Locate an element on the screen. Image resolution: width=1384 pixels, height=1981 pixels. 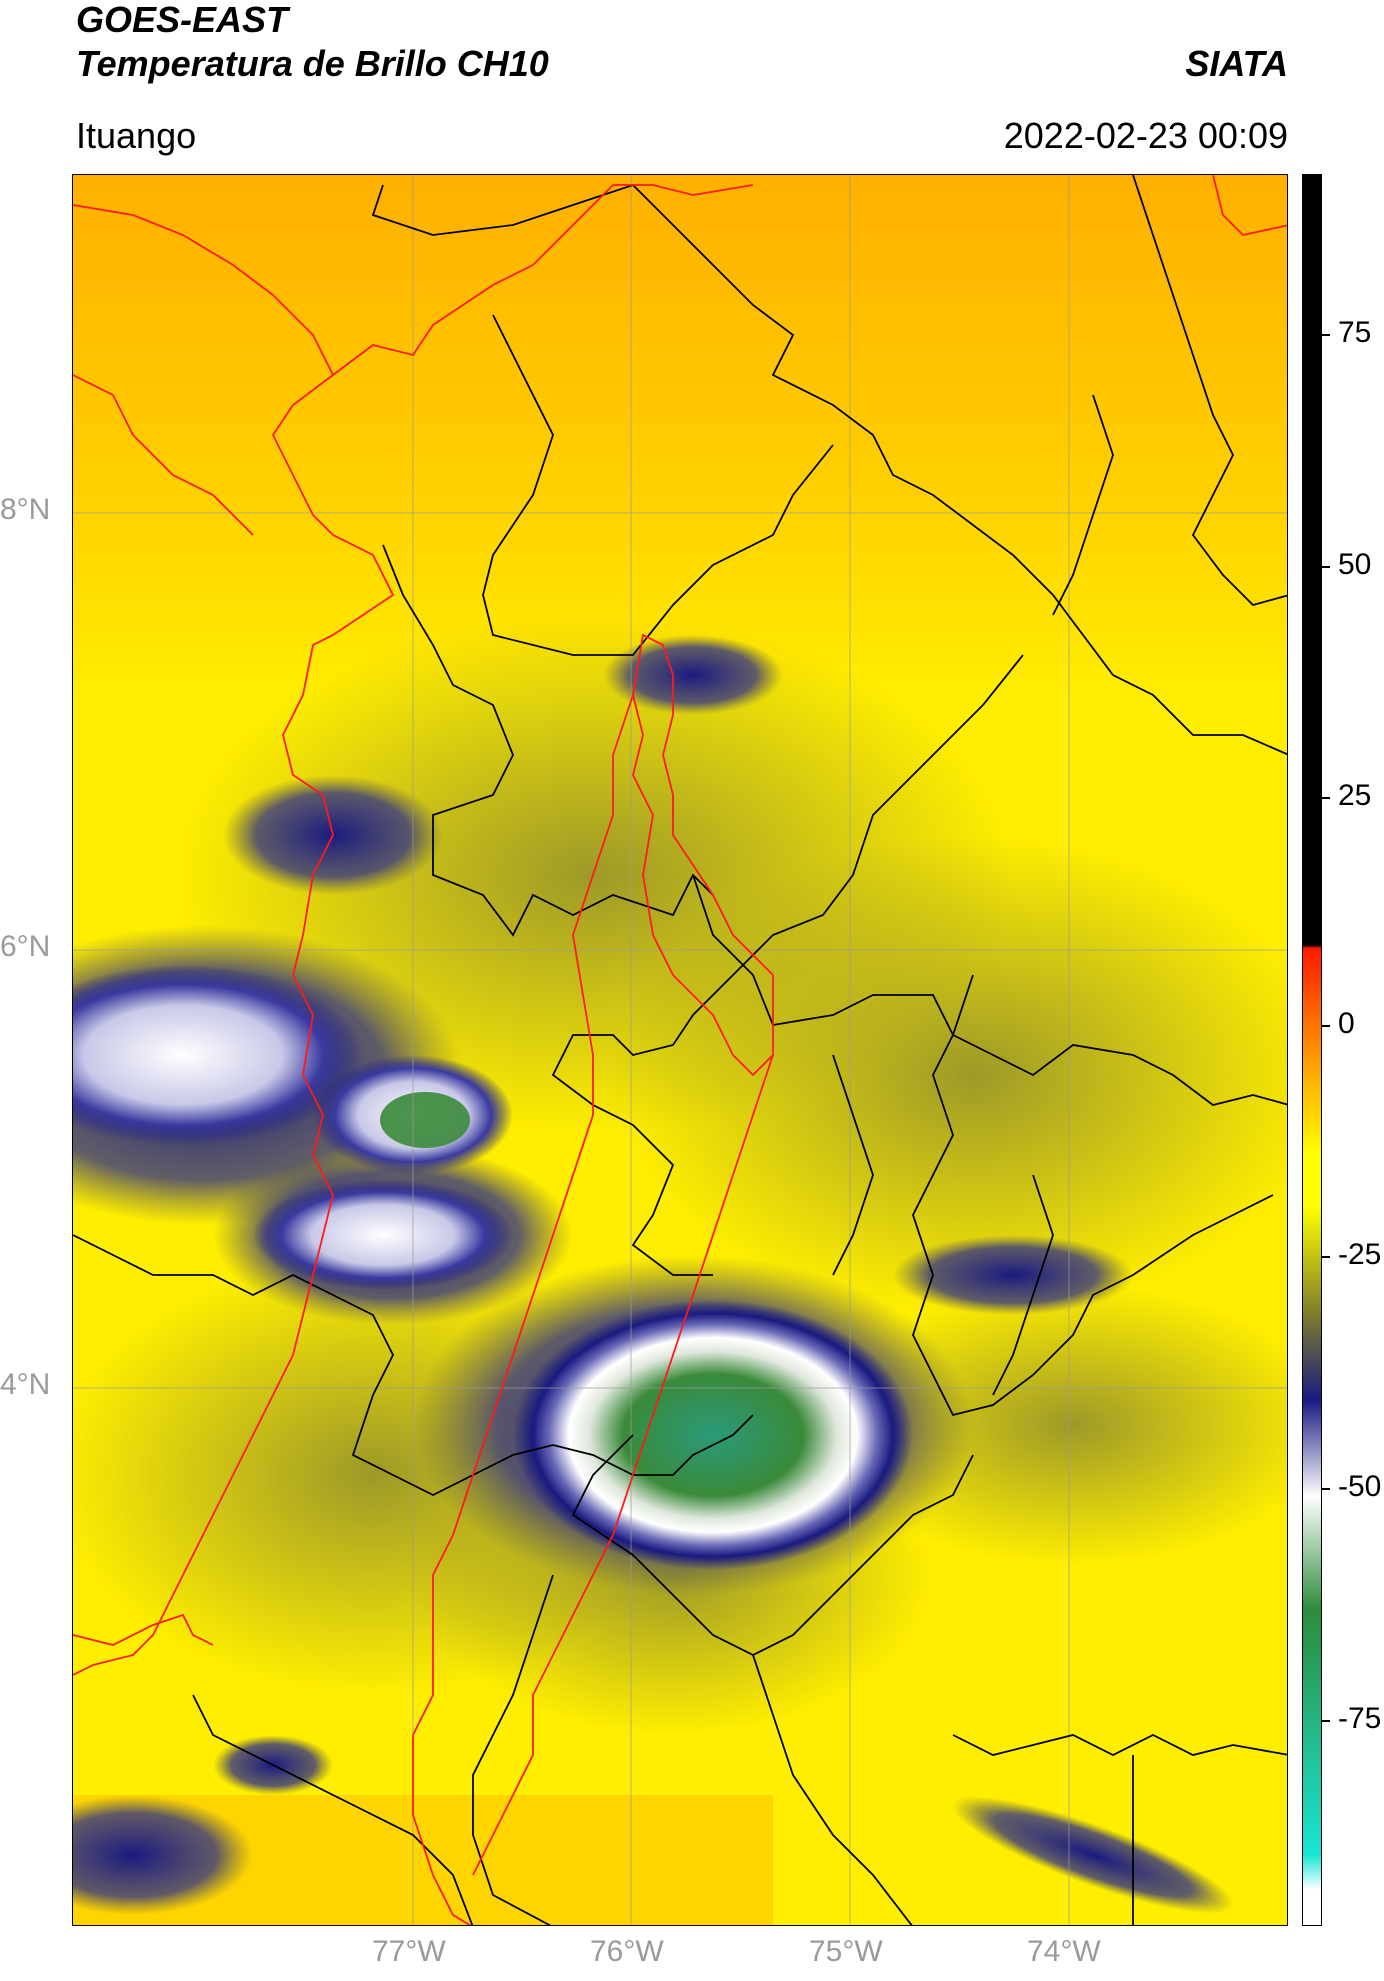
lon-label-74w: 74°W is located at coordinates (1064, 1951).